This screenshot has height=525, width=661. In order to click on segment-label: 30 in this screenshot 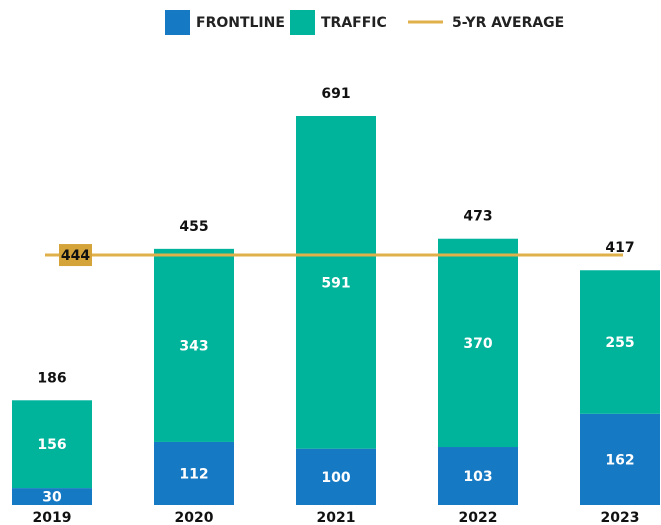, I will do `click(52, 498)`.